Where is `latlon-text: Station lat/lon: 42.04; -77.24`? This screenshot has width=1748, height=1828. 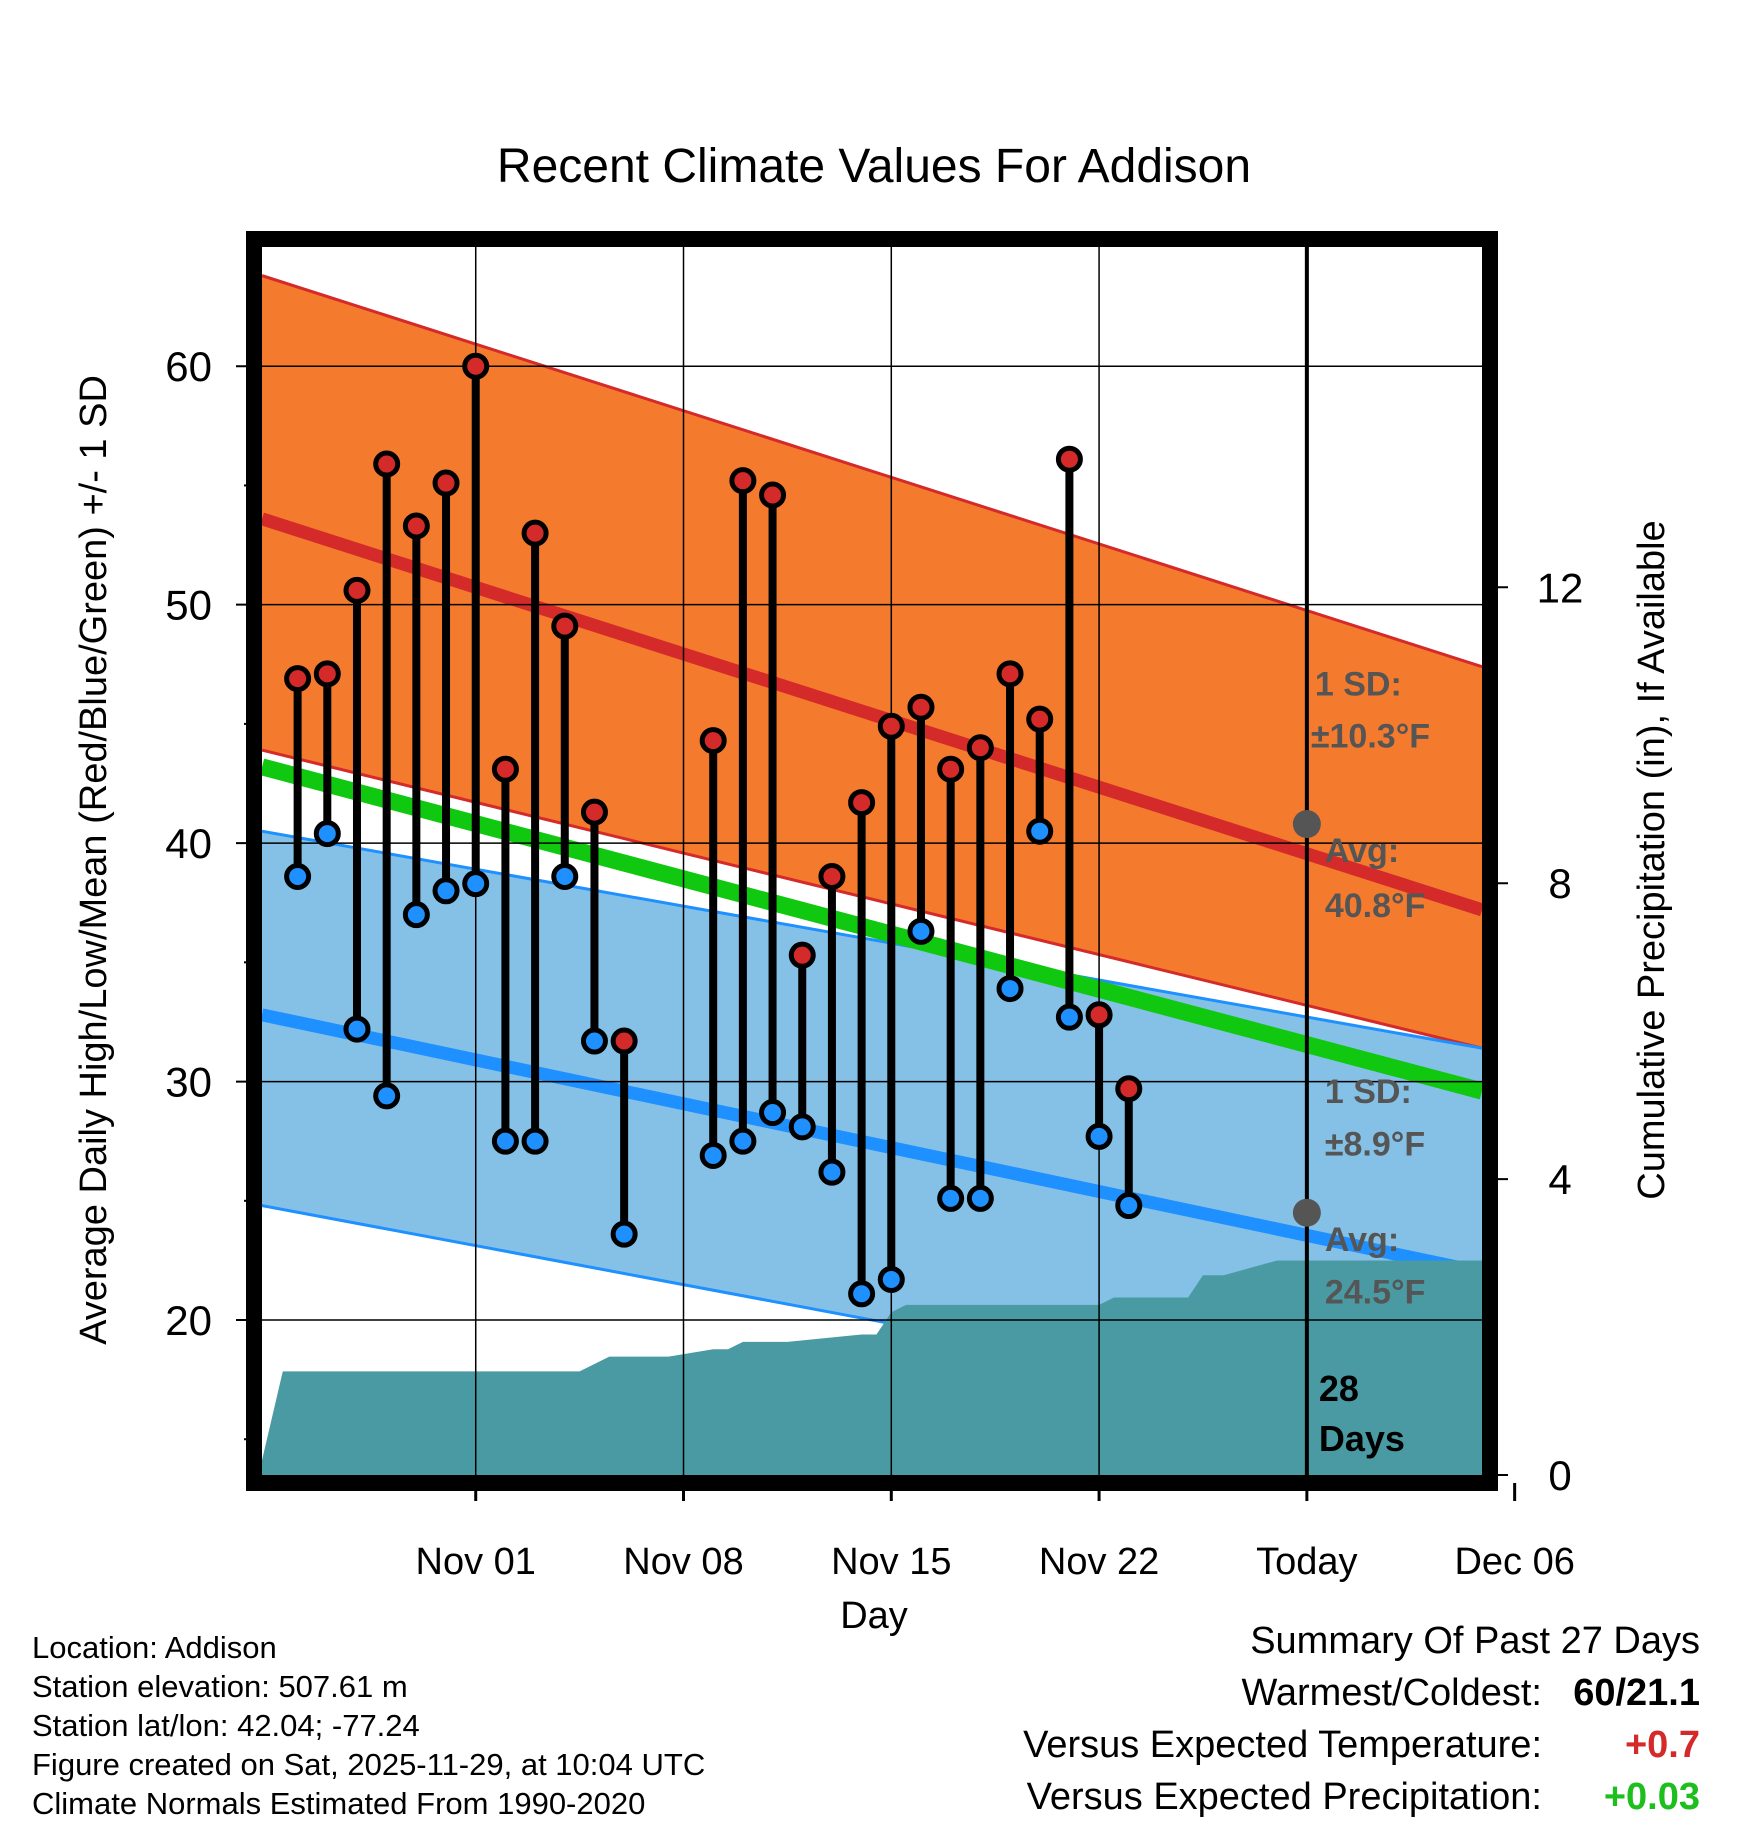 latlon-text: Station lat/lon: 42.04; -77.24 is located at coordinates (226, 1725).